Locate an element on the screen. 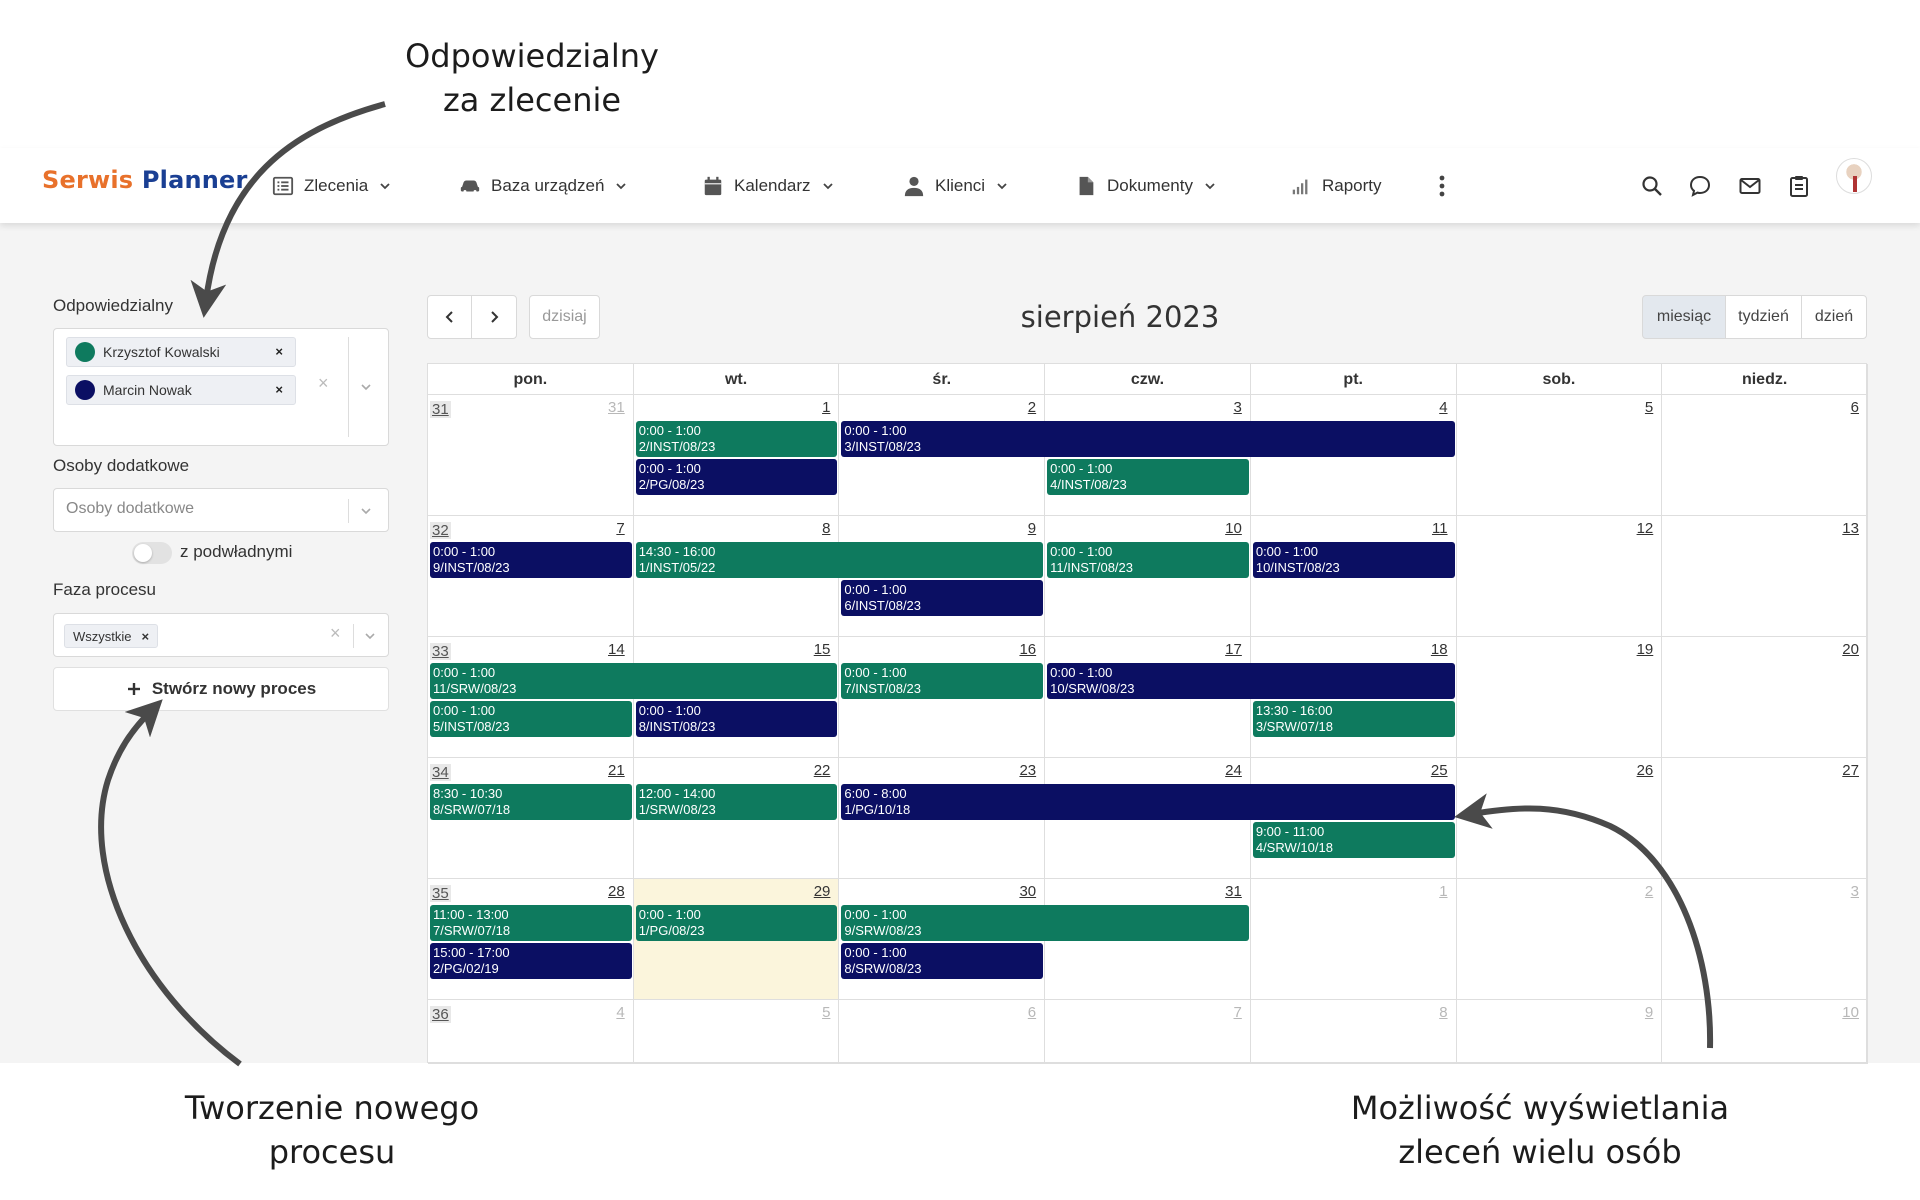 The width and height of the screenshot is (1920, 1200). calendar-event: 11:00 - 13:00 7/SRW/07/18 is located at coordinates (531, 923).